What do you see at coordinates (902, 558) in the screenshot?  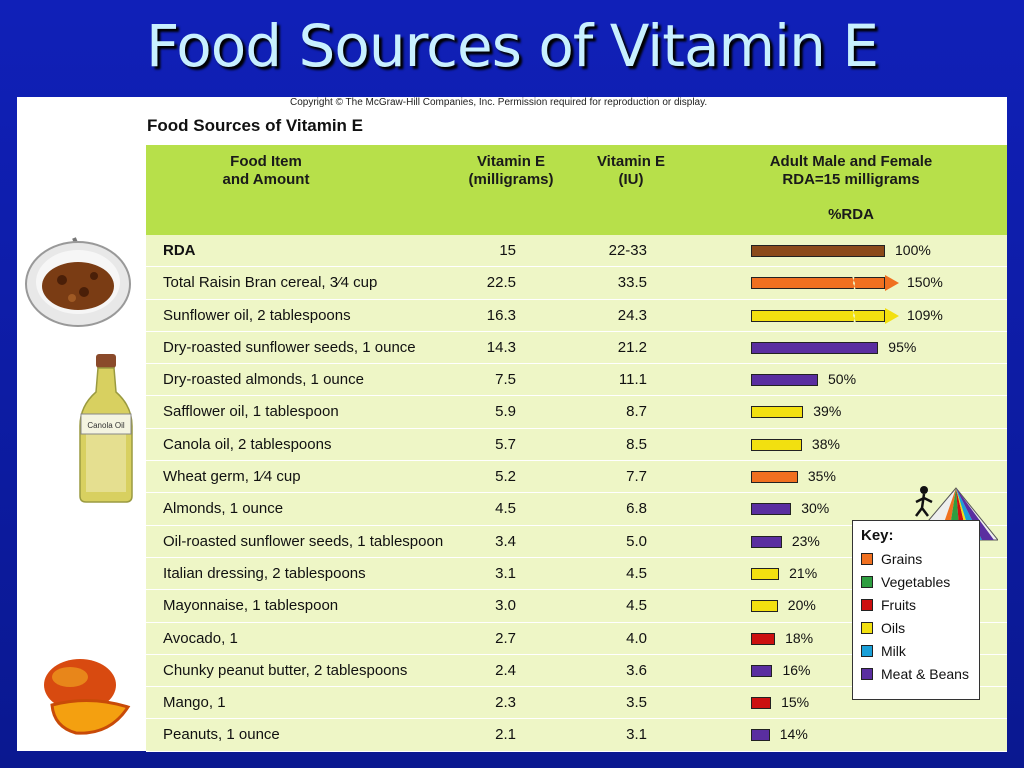 I see `legend-label: Grains` at bounding box center [902, 558].